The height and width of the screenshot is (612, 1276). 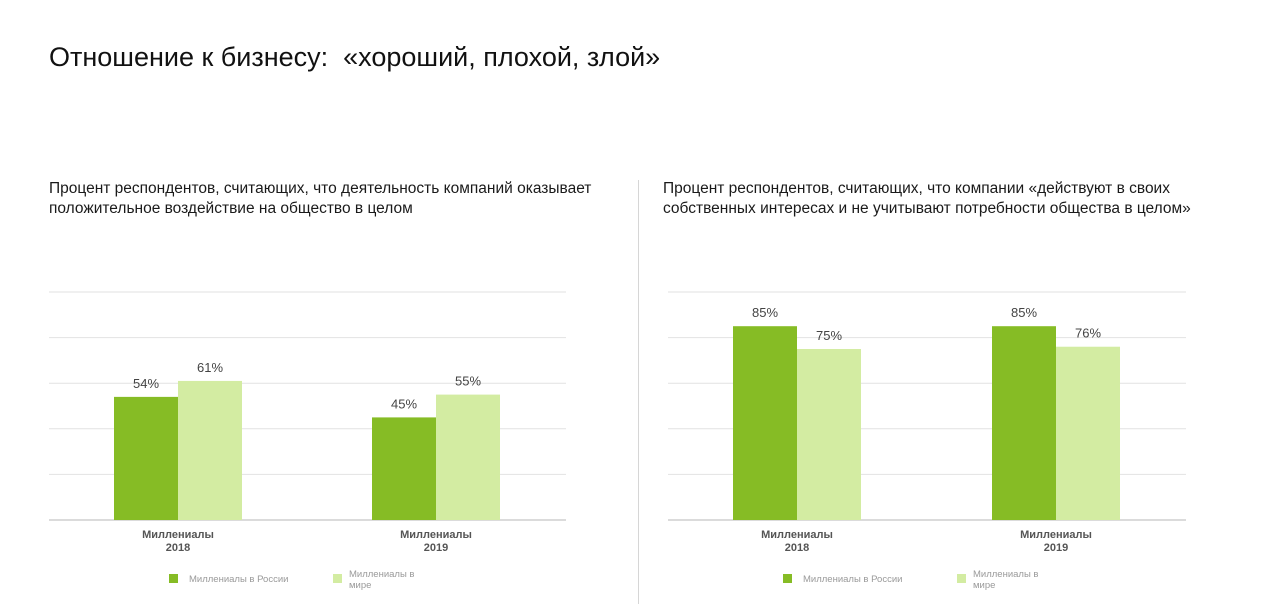 What do you see at coordinates (638, 392) in the screenshot?
I see `panel-divider` at bounding box center [638, 392].